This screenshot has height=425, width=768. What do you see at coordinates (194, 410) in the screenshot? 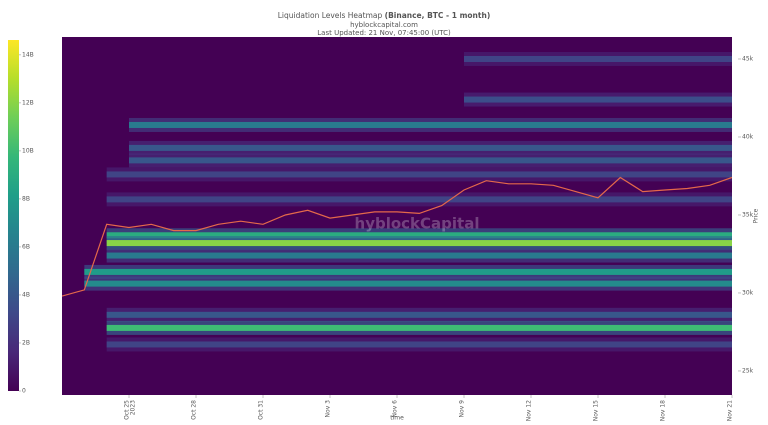
I see `x-tick-label: Oct 28` at bounding box center [194, 410].